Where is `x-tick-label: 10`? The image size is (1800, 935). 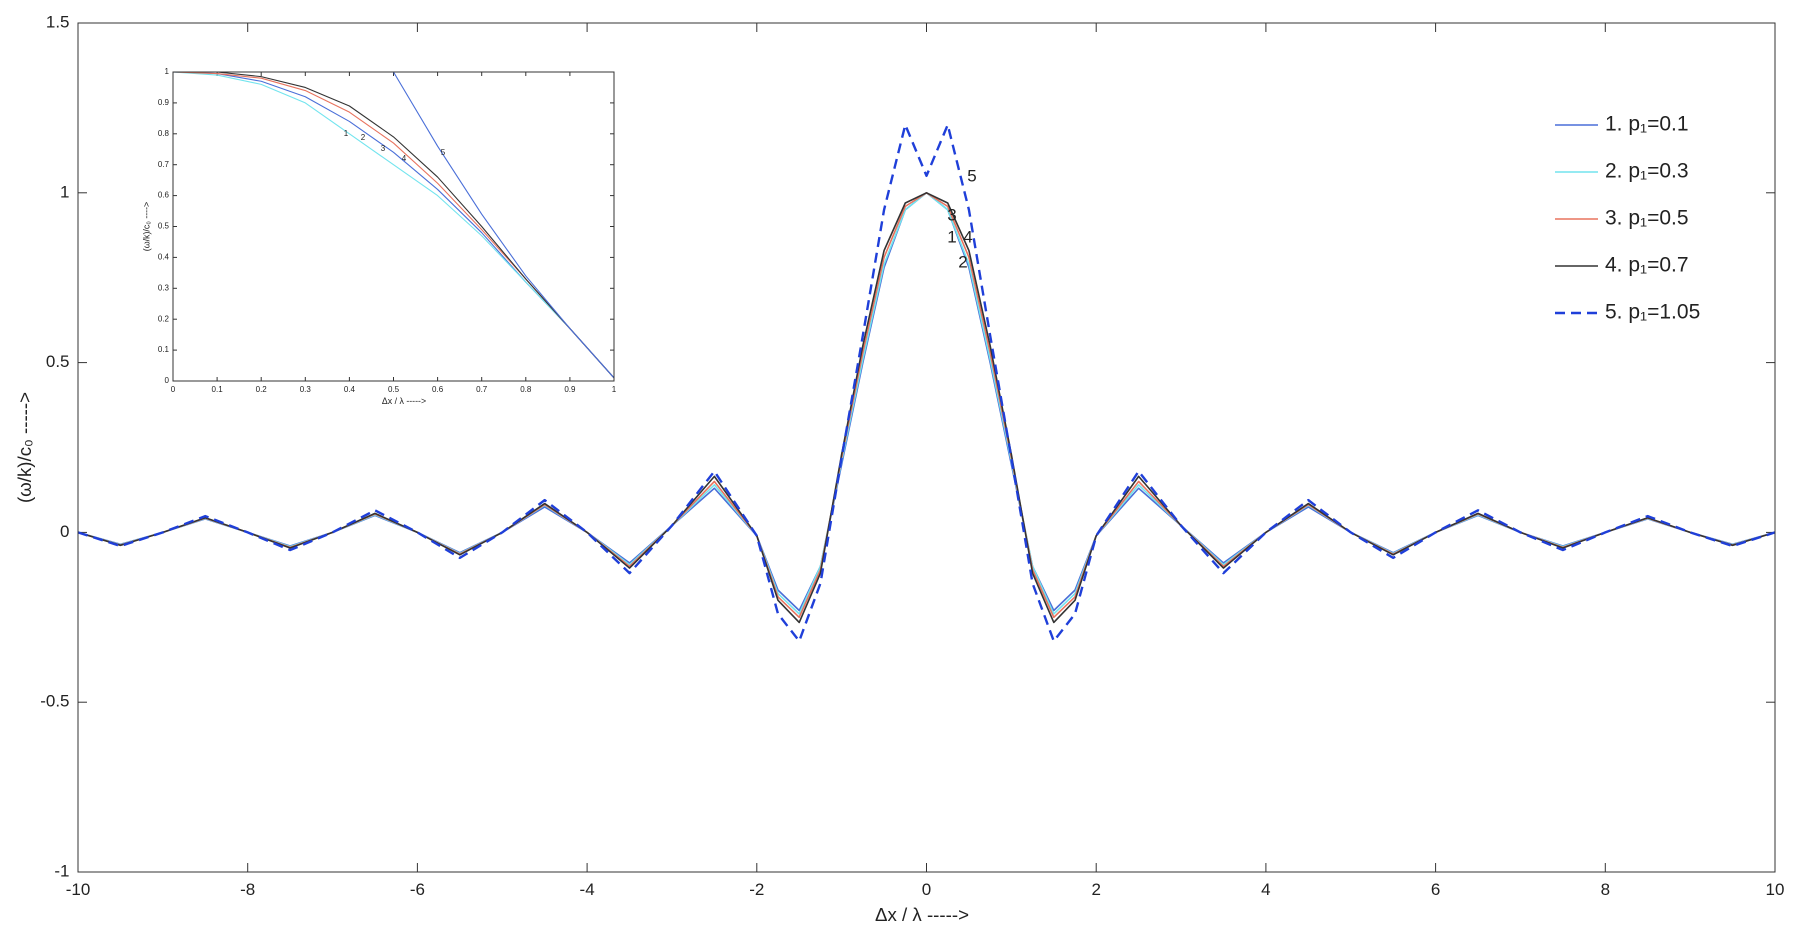 x-tick-label: 10 is located at coordinates (1775, 889).